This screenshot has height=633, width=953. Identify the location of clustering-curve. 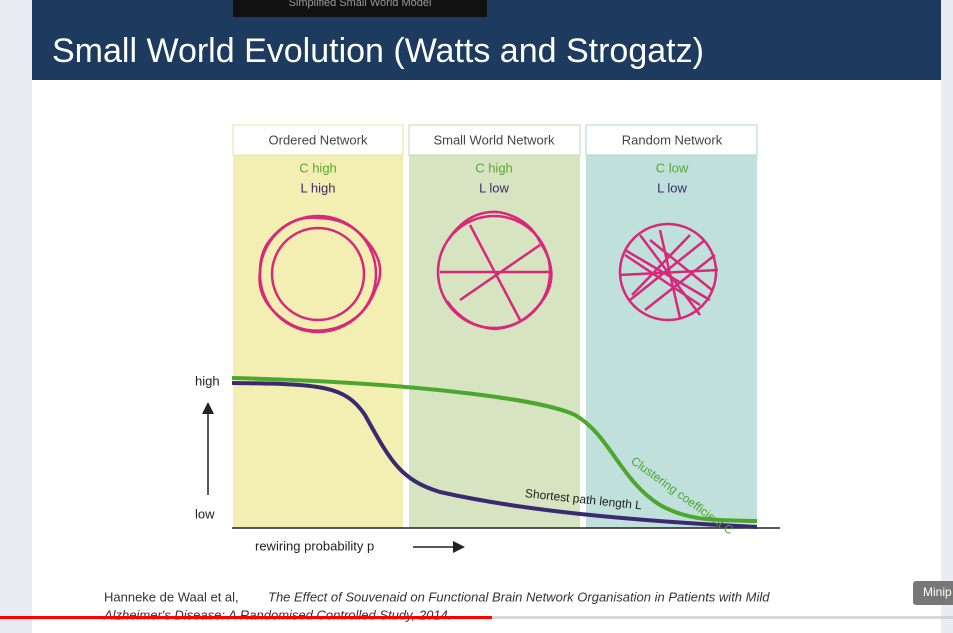
(494, 449).